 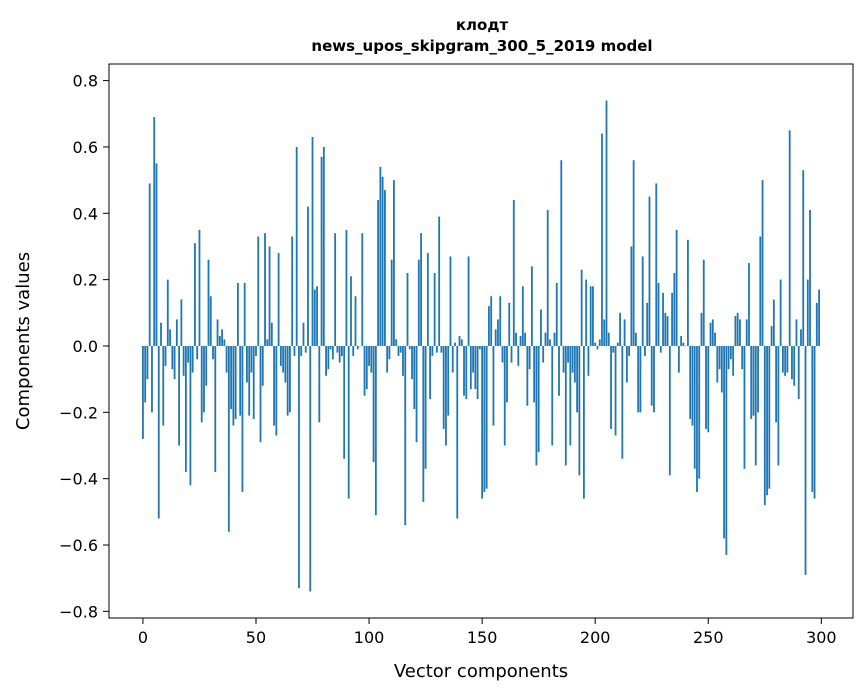 I want to click on y-axis-label: Components values, so click(x=23, y=341).